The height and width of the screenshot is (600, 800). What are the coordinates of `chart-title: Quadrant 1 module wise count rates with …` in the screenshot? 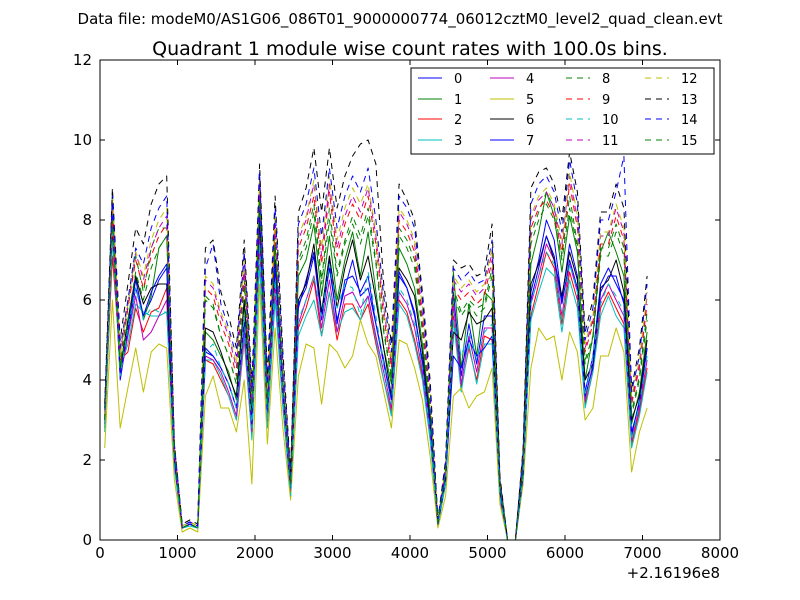 It's located at (410, 49).